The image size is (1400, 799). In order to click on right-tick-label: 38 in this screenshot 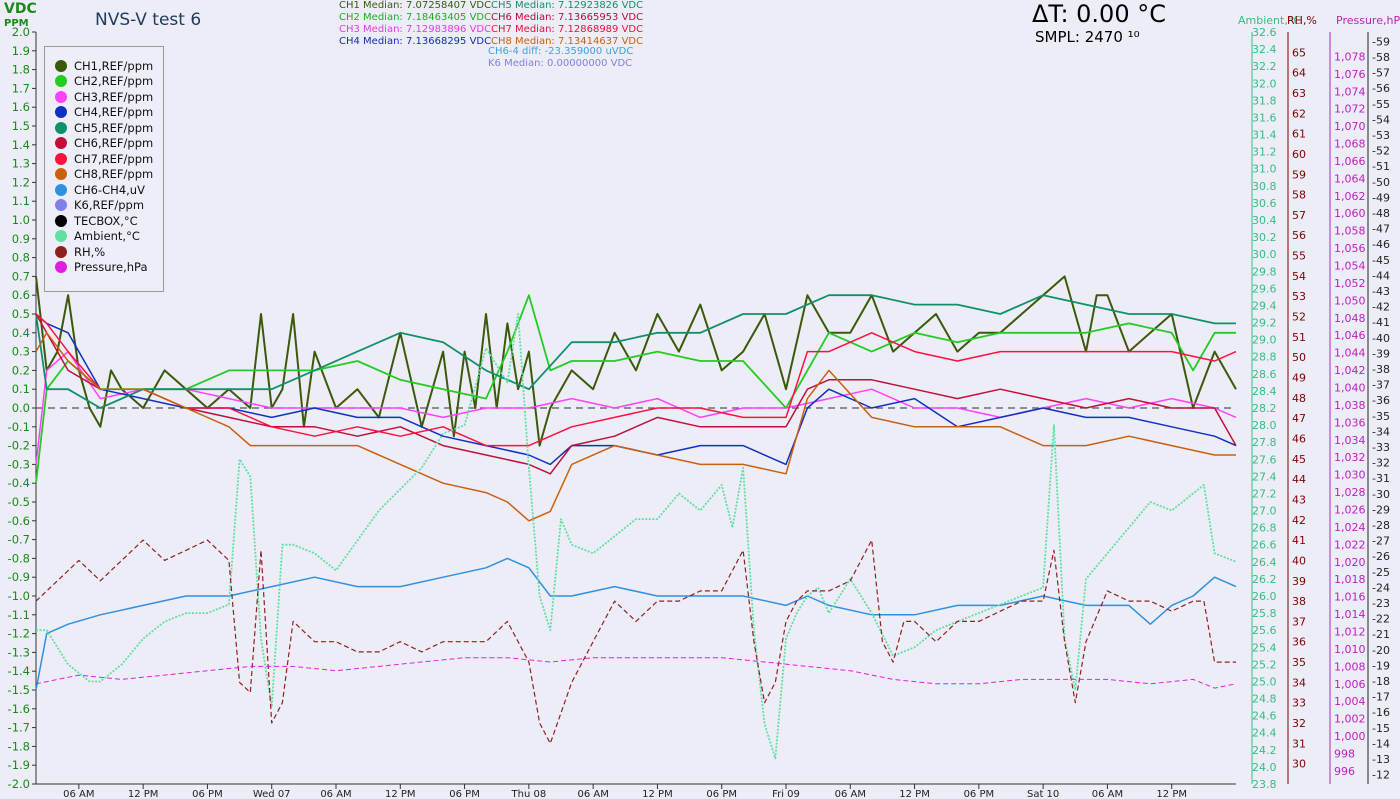, I will do `click(1299, 601)`.